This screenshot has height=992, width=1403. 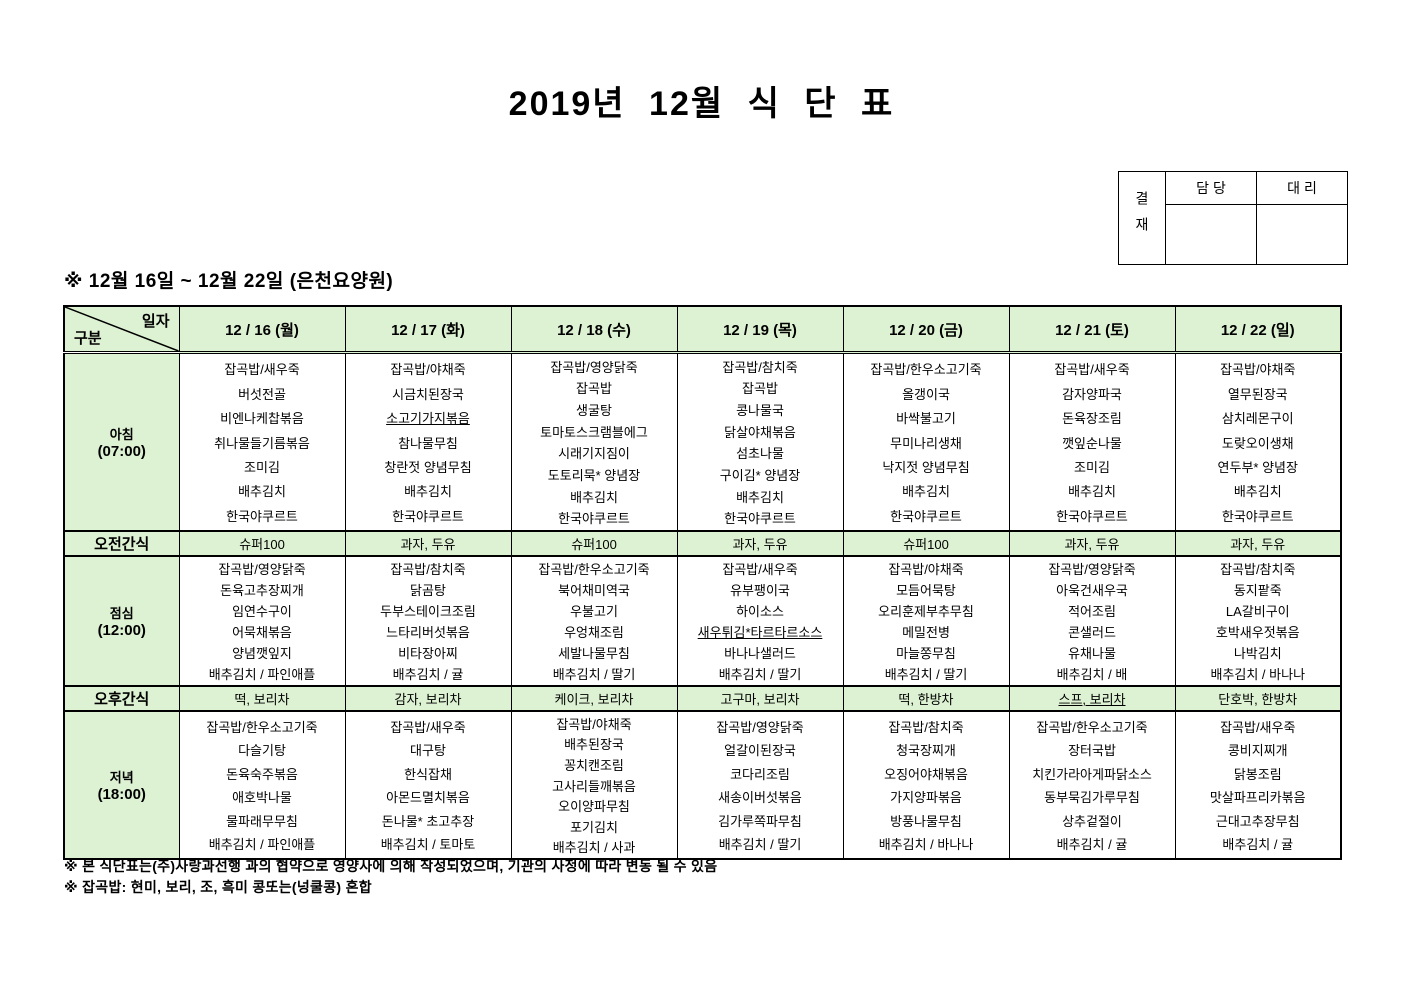 I want to click on menu-item: 우엉채조림, so click(x=594, y=632).